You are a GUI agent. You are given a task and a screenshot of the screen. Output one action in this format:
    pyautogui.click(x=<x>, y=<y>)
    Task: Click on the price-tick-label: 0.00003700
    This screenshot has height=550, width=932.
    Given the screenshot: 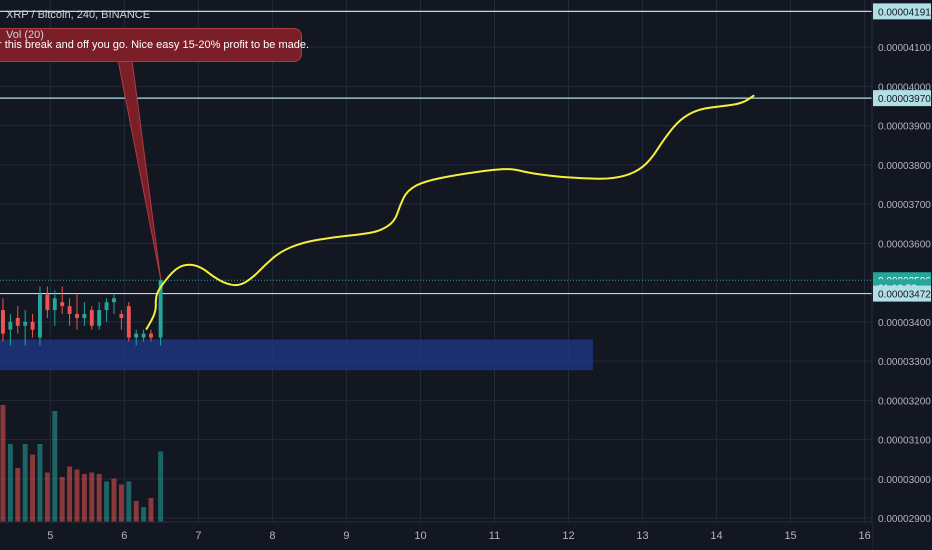 What is the action you would take?
    pyautogui.click(x=904, y=205)
    